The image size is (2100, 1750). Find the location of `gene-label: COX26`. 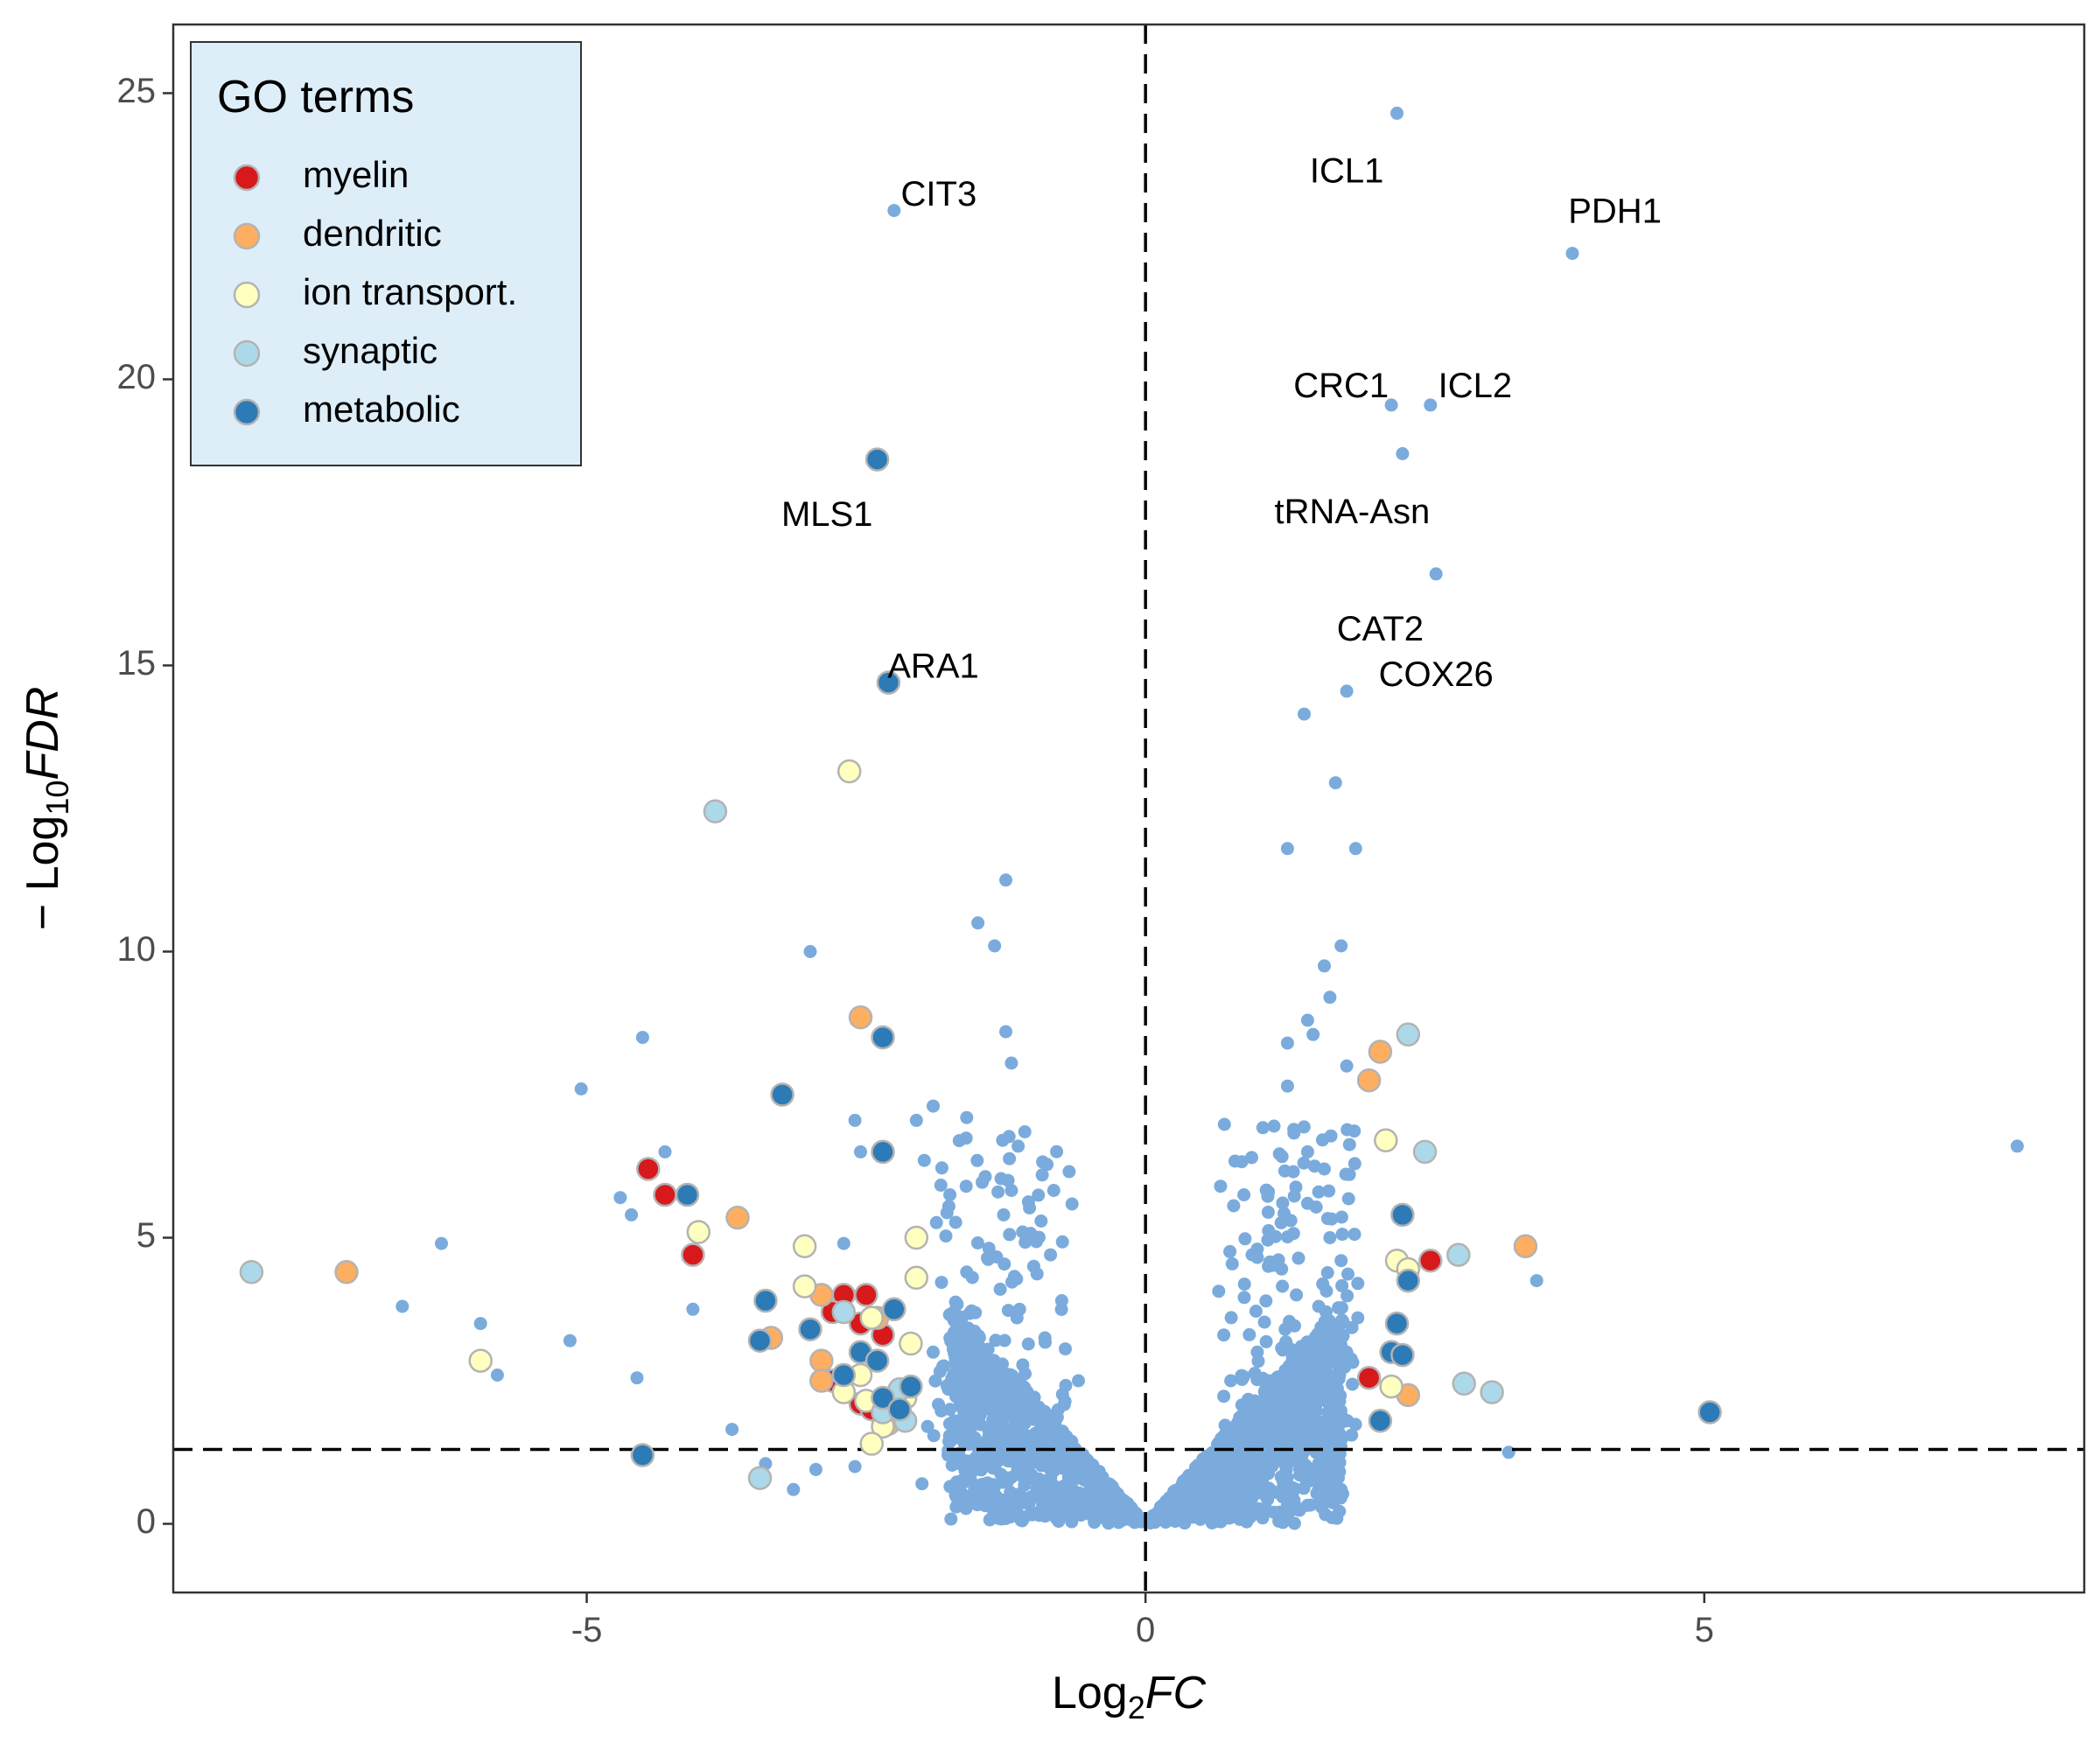

gene-label: COX26 is located at coordinates (1436, 674).